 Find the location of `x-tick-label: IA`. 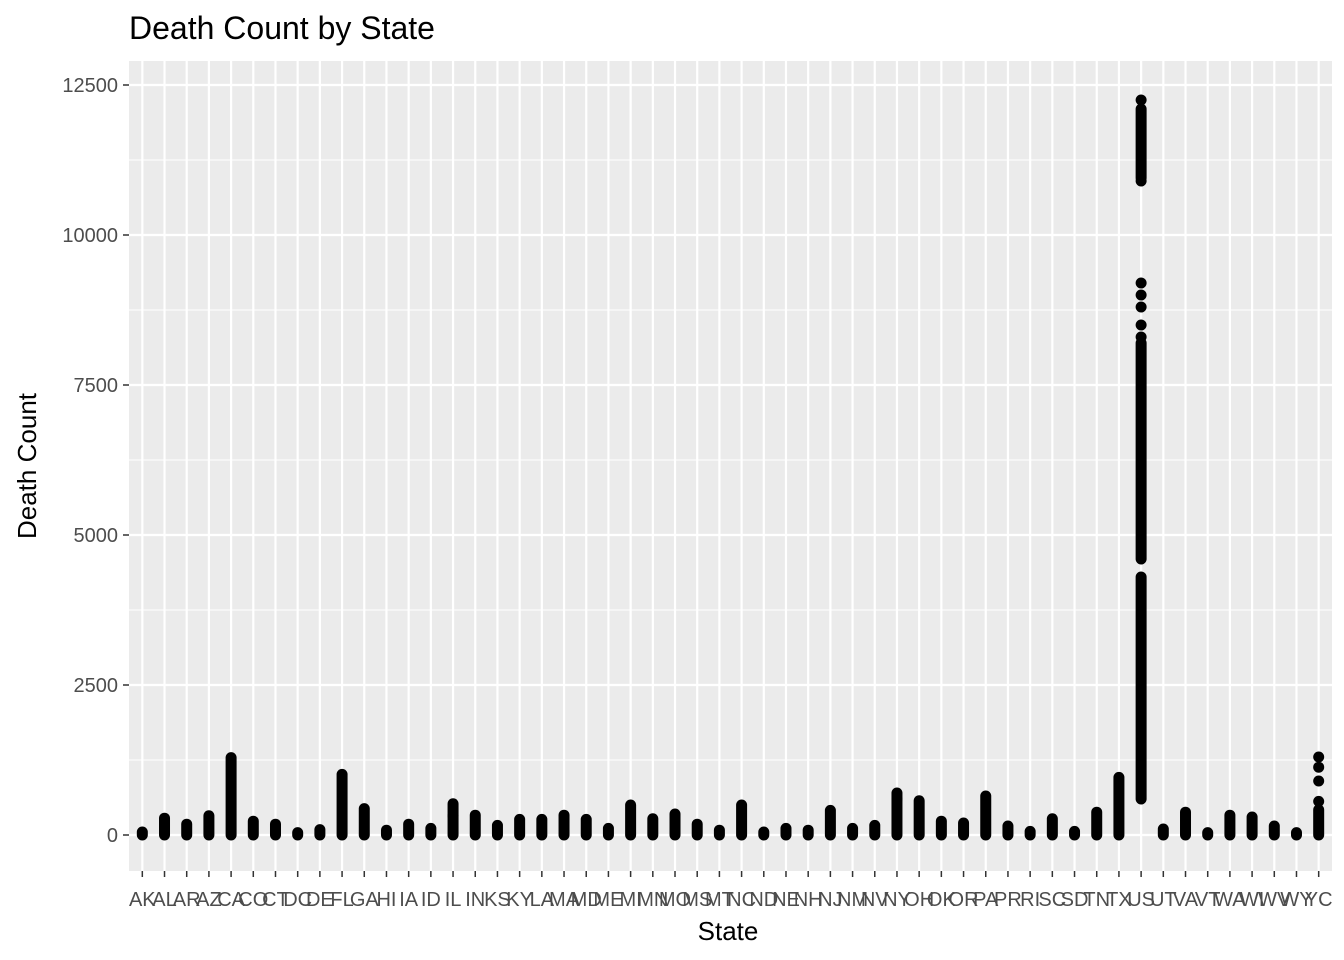

x-tick-label: IA is located at coordinates (409, 900).